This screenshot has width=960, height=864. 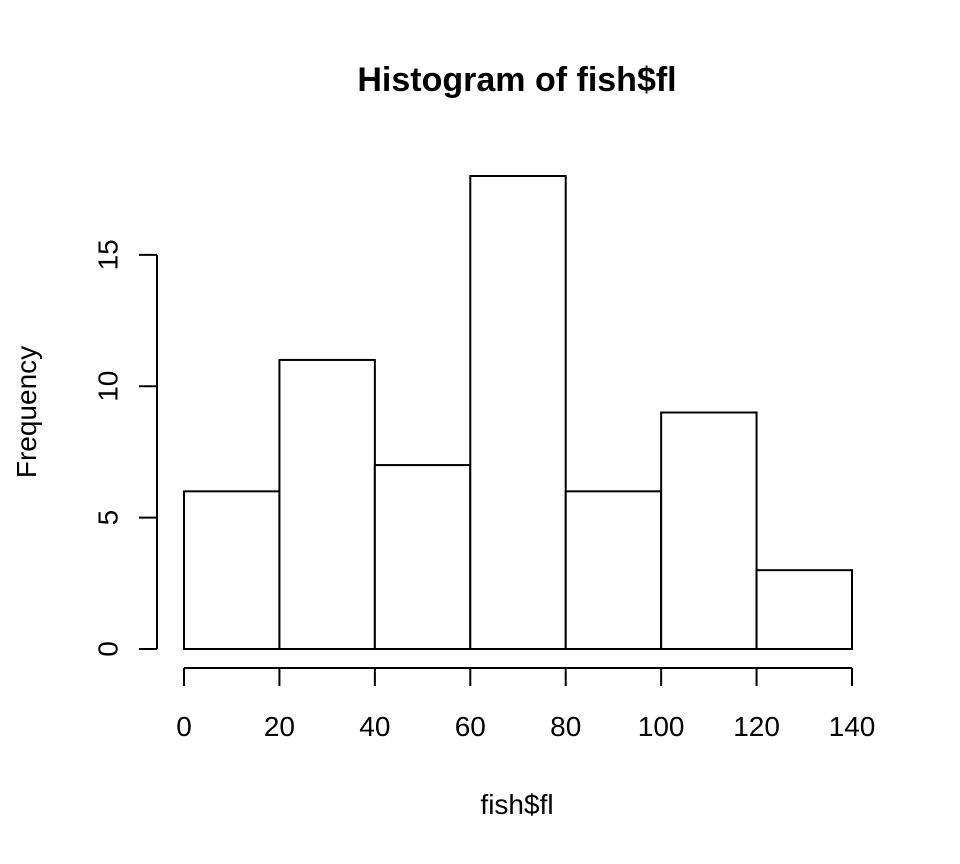 What do you see at coordinates (516, 80) in the screenshot?
I see `chart-title: Histogram of fish$fl` at bounding box center [516, 80].